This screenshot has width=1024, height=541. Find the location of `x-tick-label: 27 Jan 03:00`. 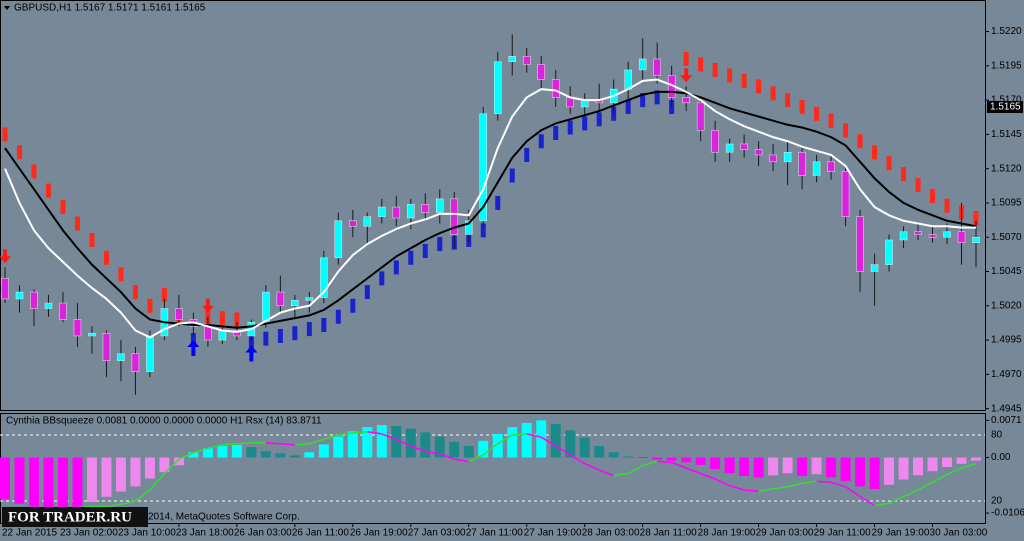

x-tick-label: 27 Jan 03:00 is located at coordinates (437, 533).